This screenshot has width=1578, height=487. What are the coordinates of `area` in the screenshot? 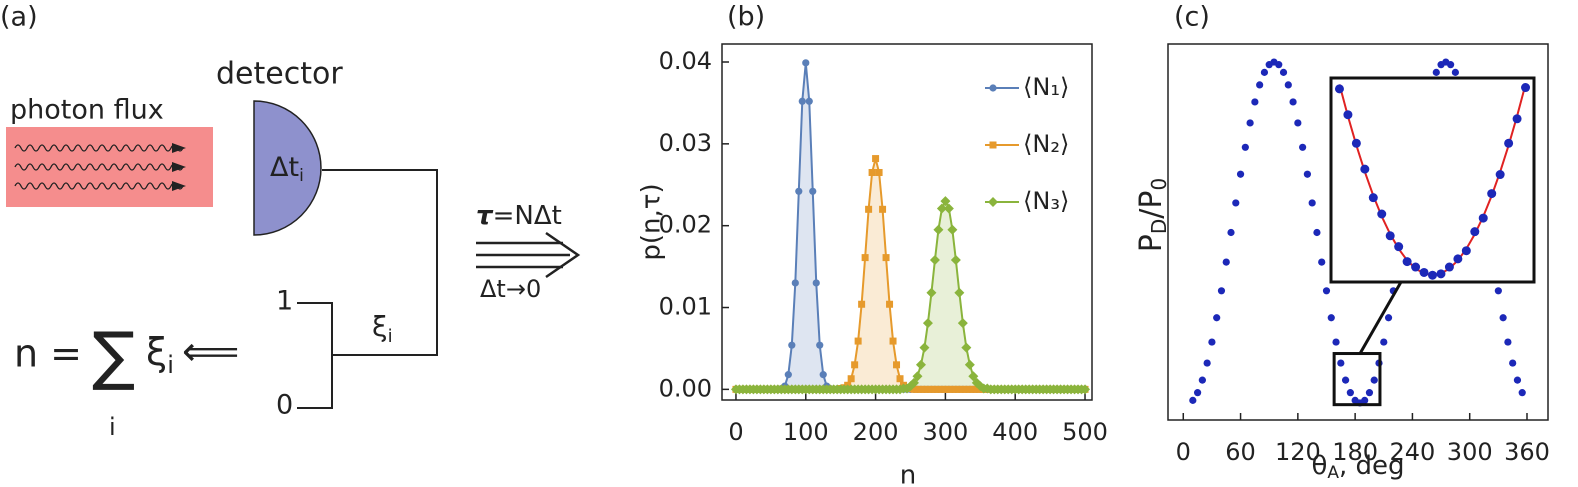 It's located at (910, 295).